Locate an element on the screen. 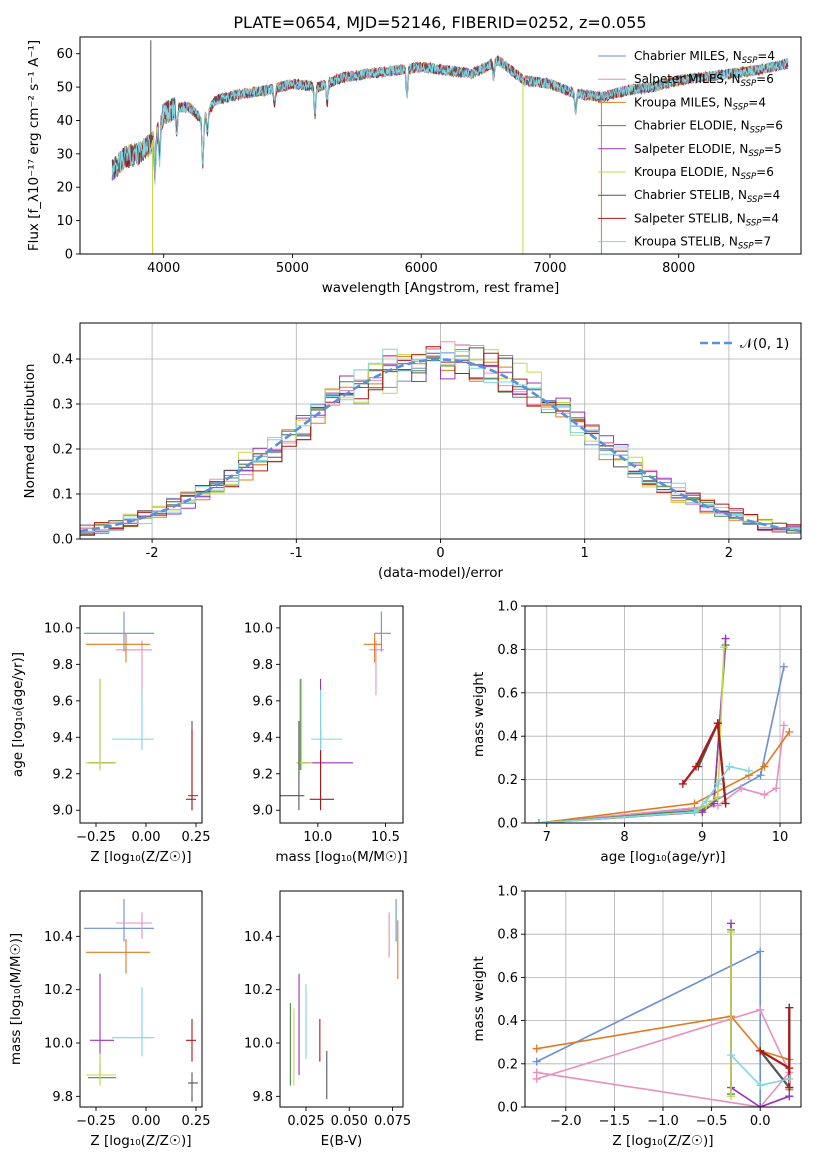 The width and height of the screenshot is (819, 1170). grid-lines is located at coordinates (663, 714).